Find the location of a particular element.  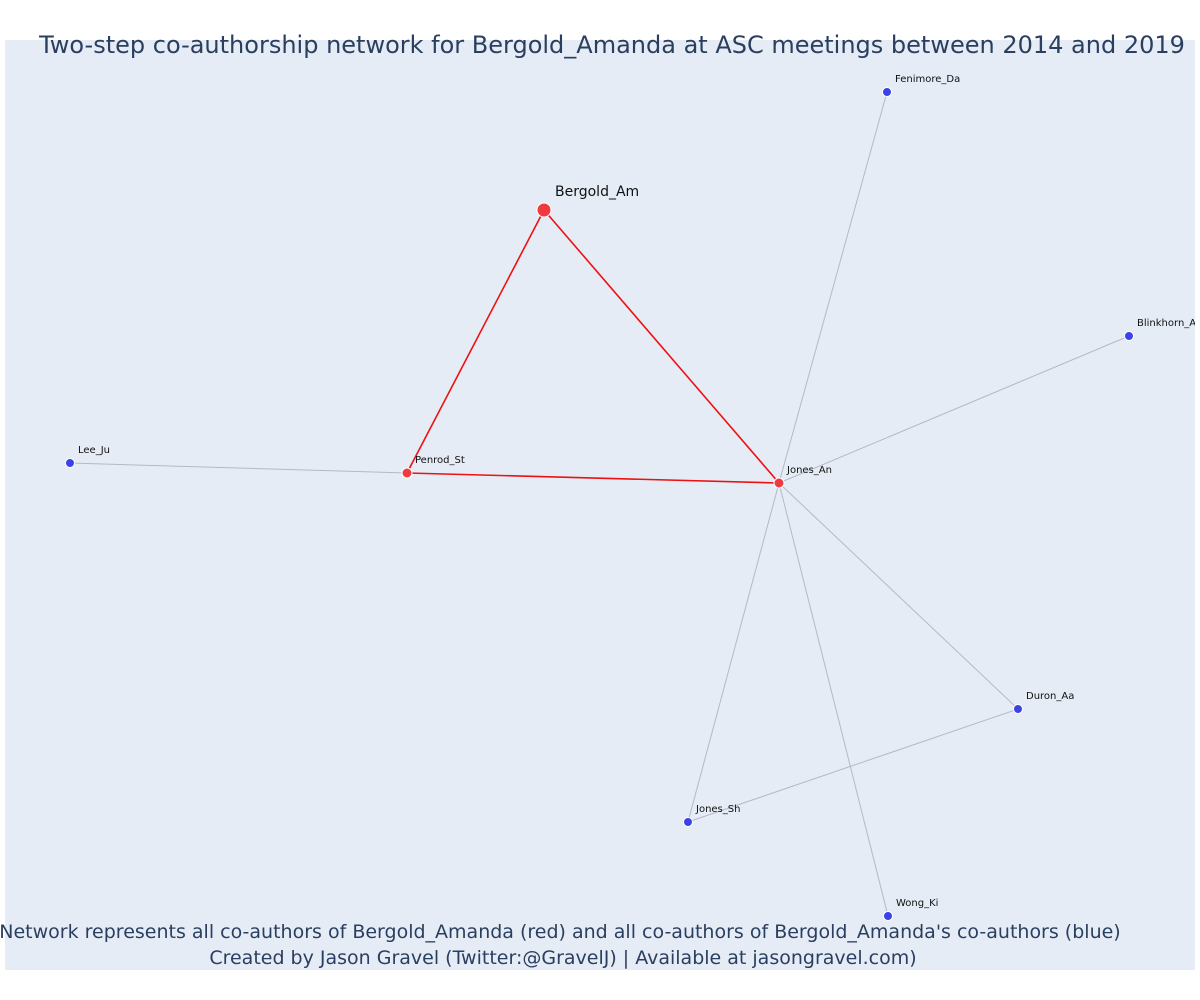

node-blinkhorn-as is located at coordinates (1129, 336).